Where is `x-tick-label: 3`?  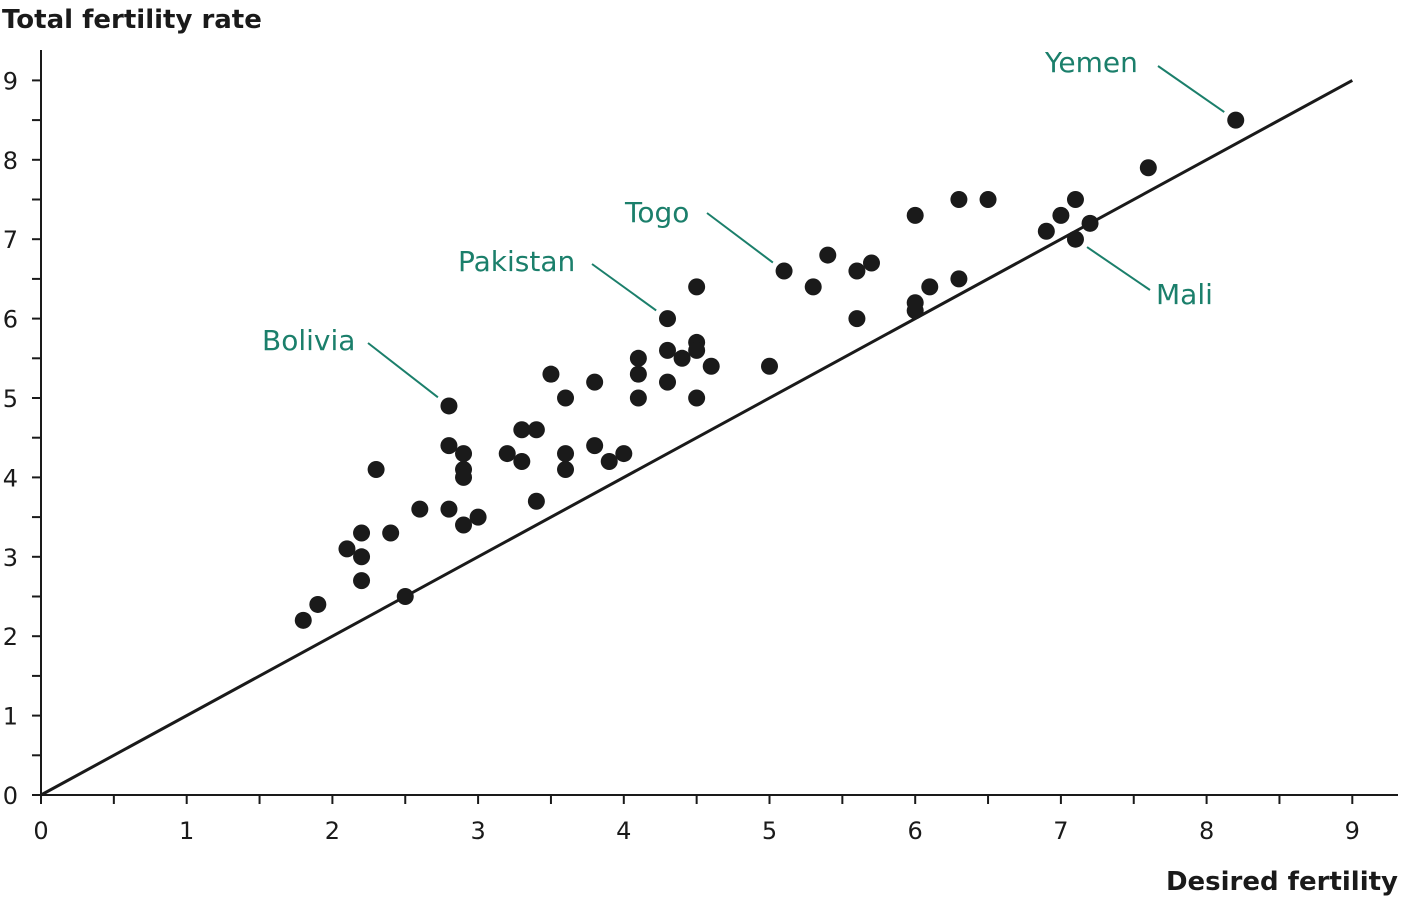
x-tick-label: 3 is located at coordinates (477, 831).